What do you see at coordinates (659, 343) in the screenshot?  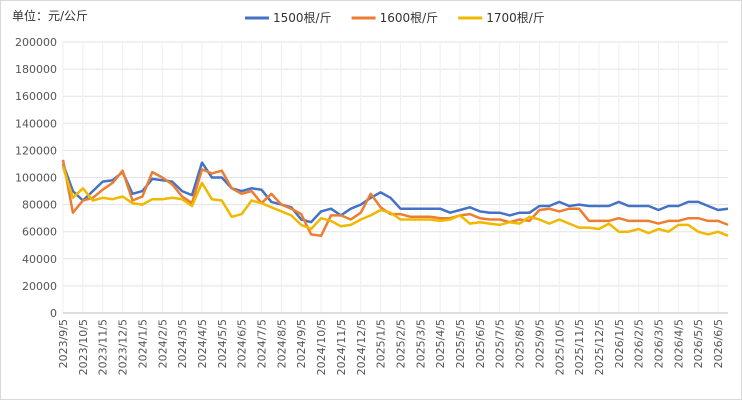 I see `x-tick-label: 2026/3/5` at bounding box center [659, 343].